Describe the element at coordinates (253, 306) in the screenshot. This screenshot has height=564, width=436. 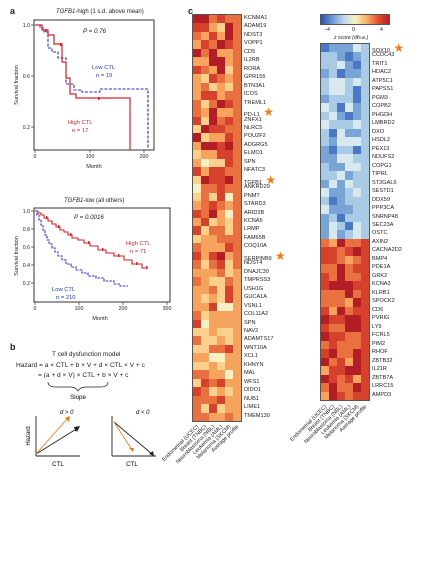
I see `gene-label: VSNL1` at that location.